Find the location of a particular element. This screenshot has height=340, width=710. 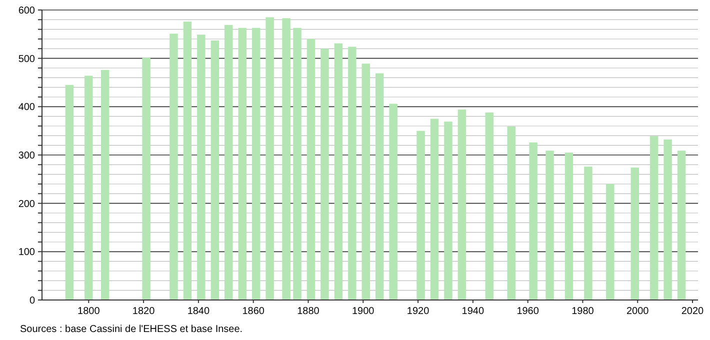

source-note: Sources : base Cassini de l'EHESS et base Insee. is located at coordinates (131, 329).